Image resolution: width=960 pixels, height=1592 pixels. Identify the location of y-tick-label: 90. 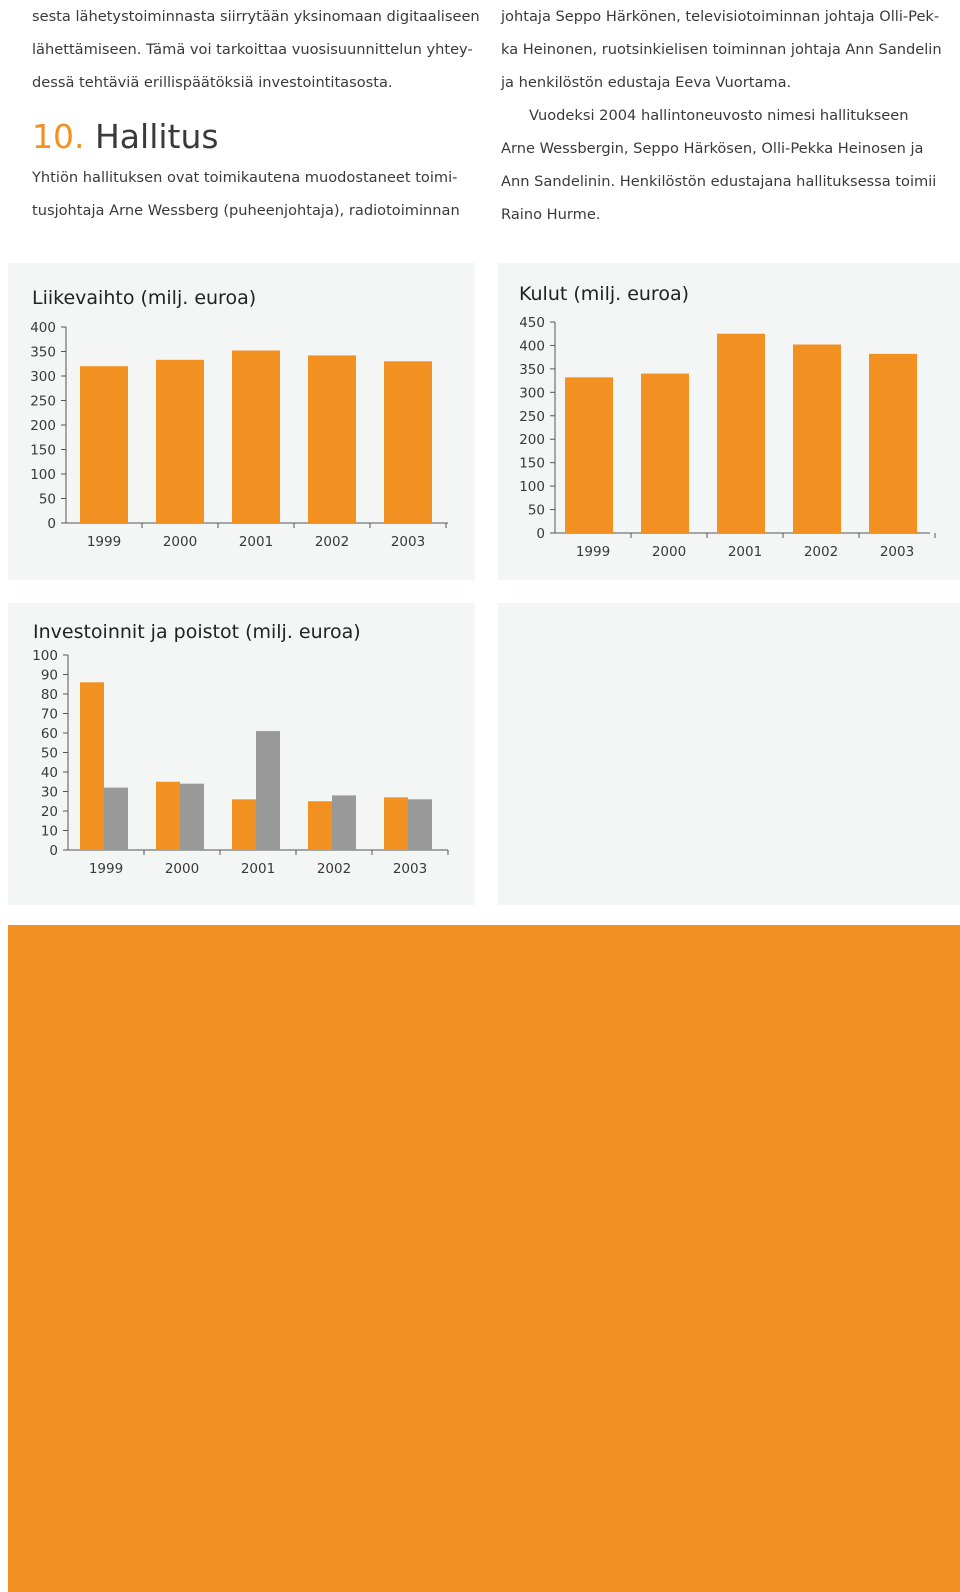
(49, 676).